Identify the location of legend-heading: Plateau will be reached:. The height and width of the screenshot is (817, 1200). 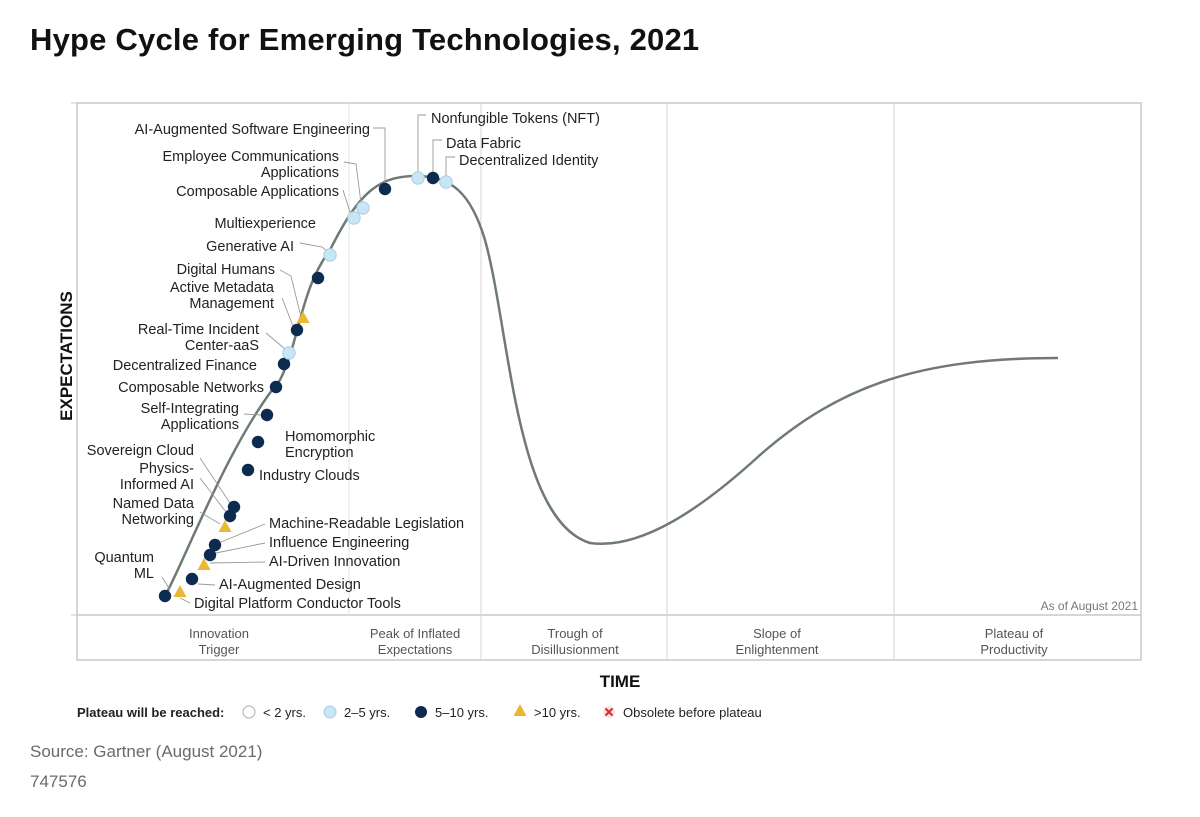
(150, 712).